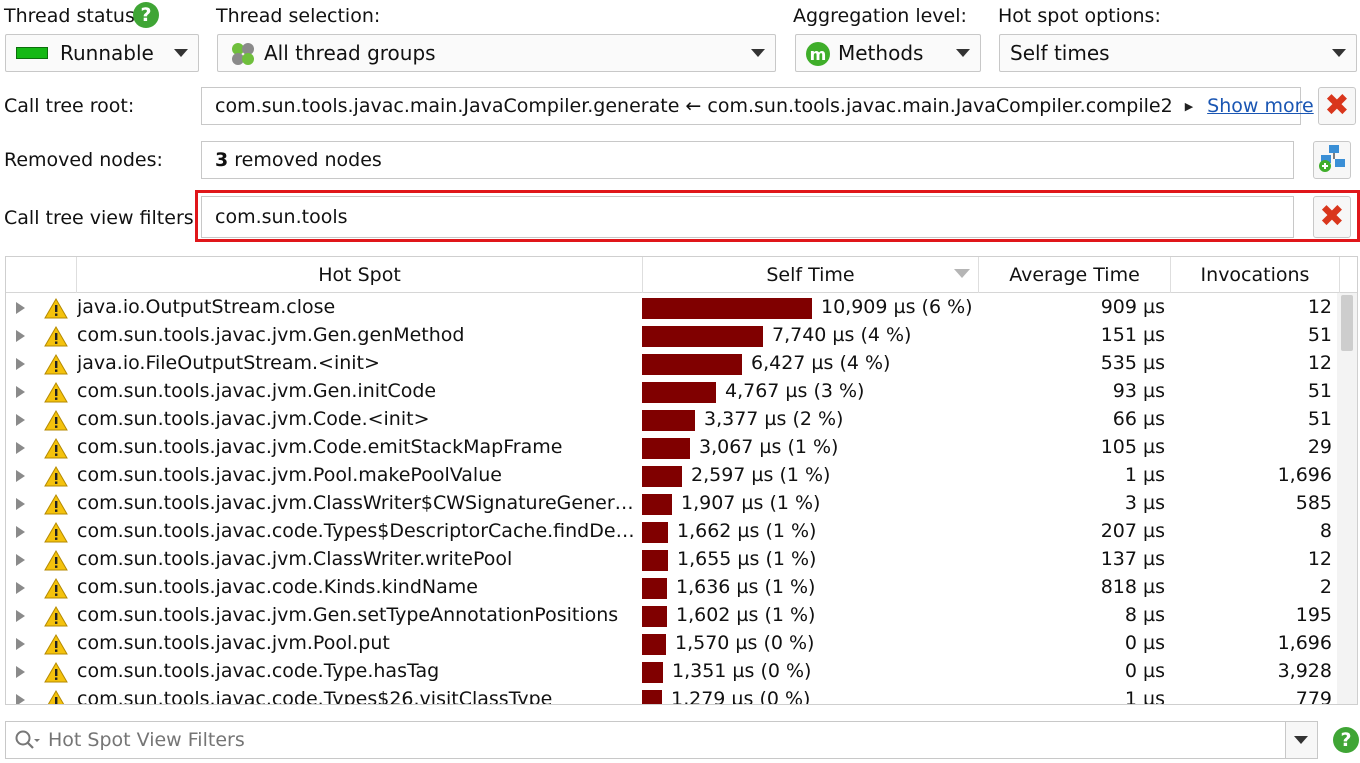 This screenshot has height=763, width=1360. I want to click on hotspot-options-dropdown: Self times, so click(1178, 53).